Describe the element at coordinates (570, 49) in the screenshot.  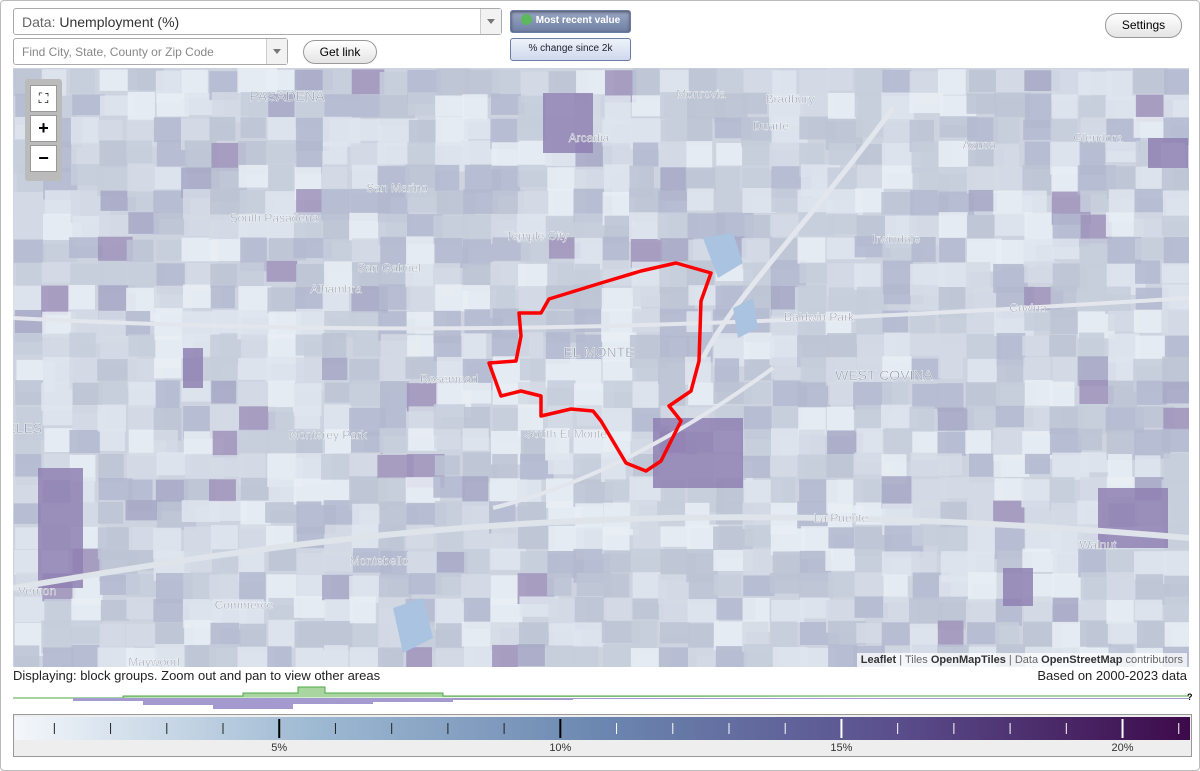
I see `mode-change-button: % change since 2k` at that location.